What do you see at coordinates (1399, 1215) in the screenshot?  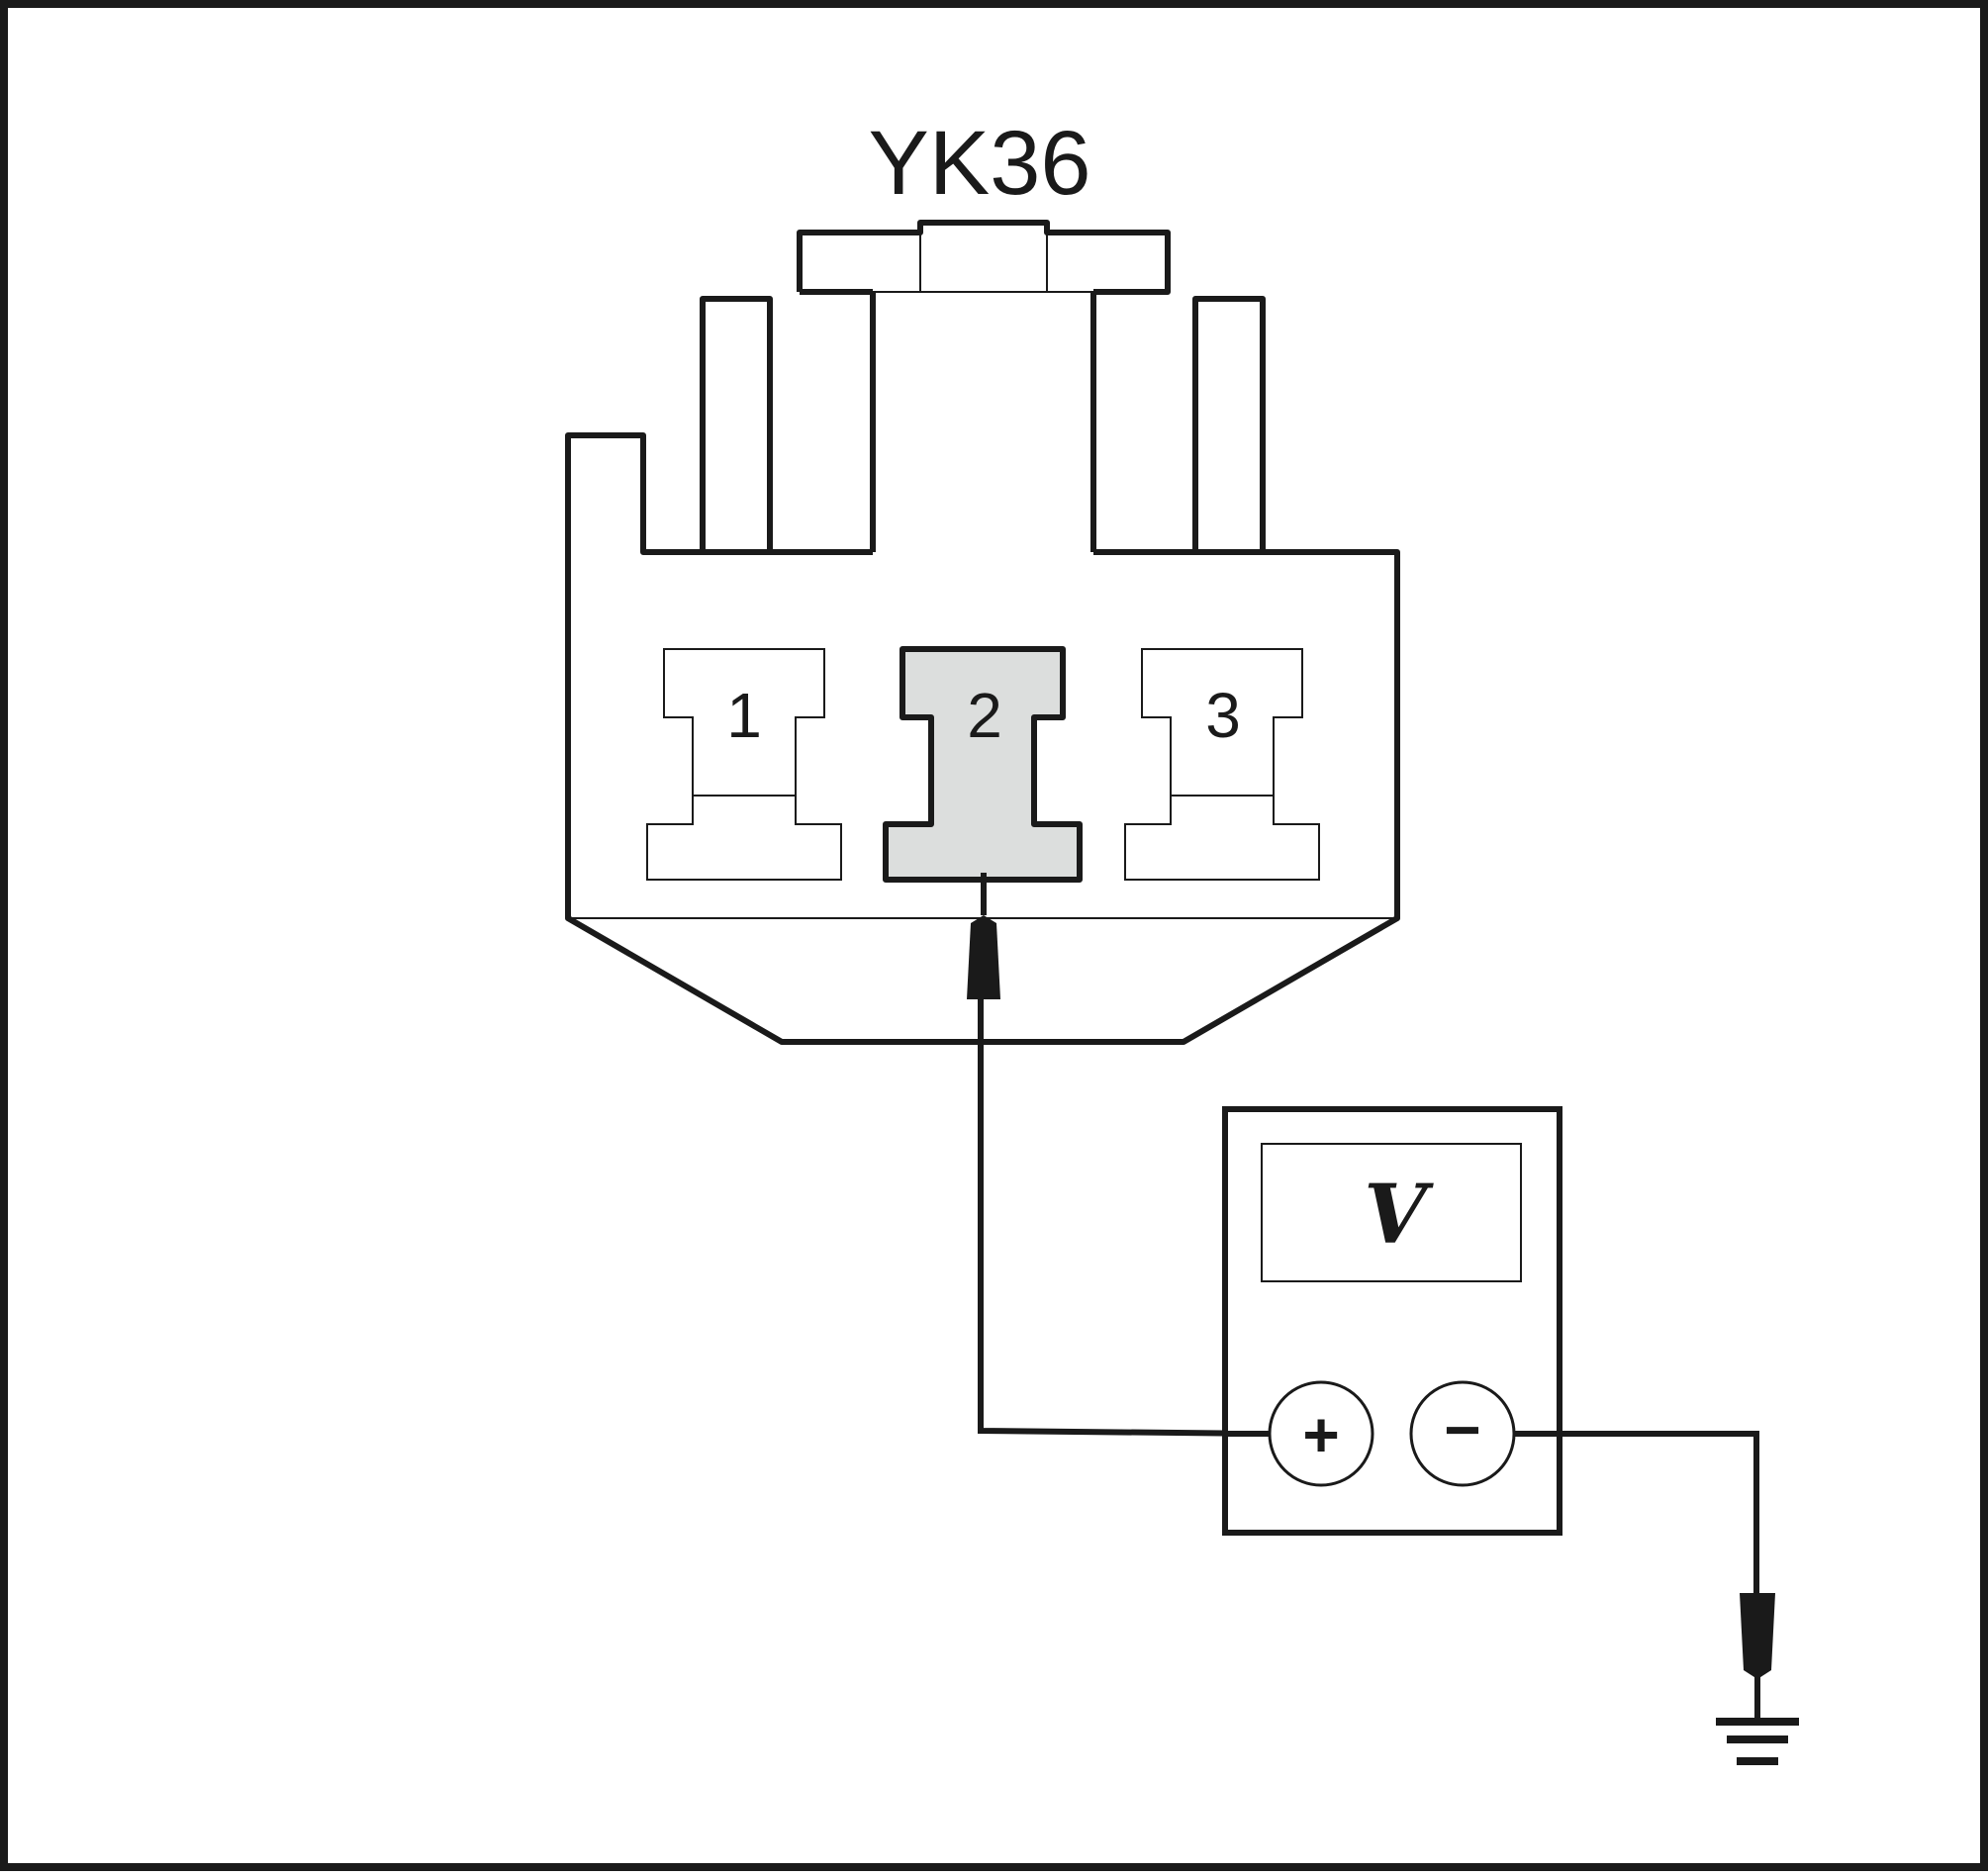 I see `voltmeter-unit-symbol: V` at bounding box center [1399, 1215].